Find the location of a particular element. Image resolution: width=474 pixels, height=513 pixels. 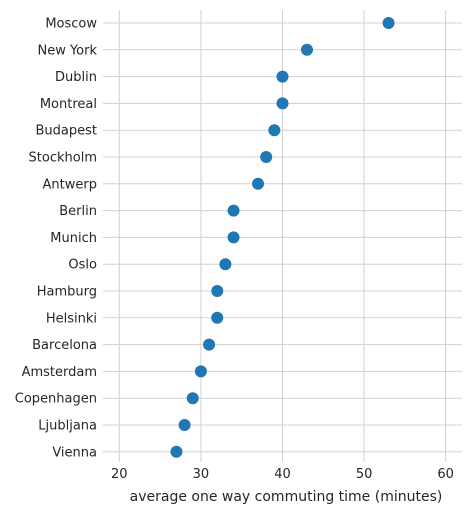

x-tick-label: 40 is located at coordinates (282, 474).